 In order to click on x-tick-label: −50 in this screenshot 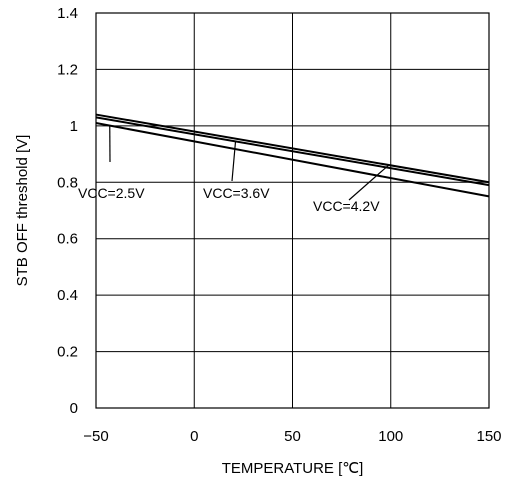, I will do `click(95, 436)`.